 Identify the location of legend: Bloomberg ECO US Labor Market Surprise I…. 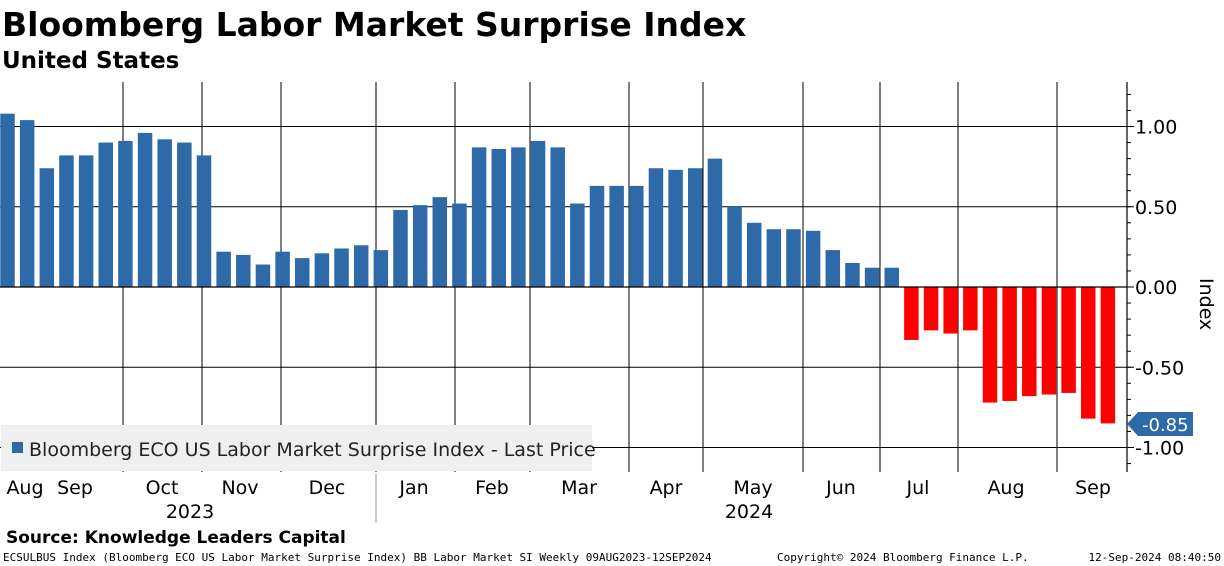
(298, 448).